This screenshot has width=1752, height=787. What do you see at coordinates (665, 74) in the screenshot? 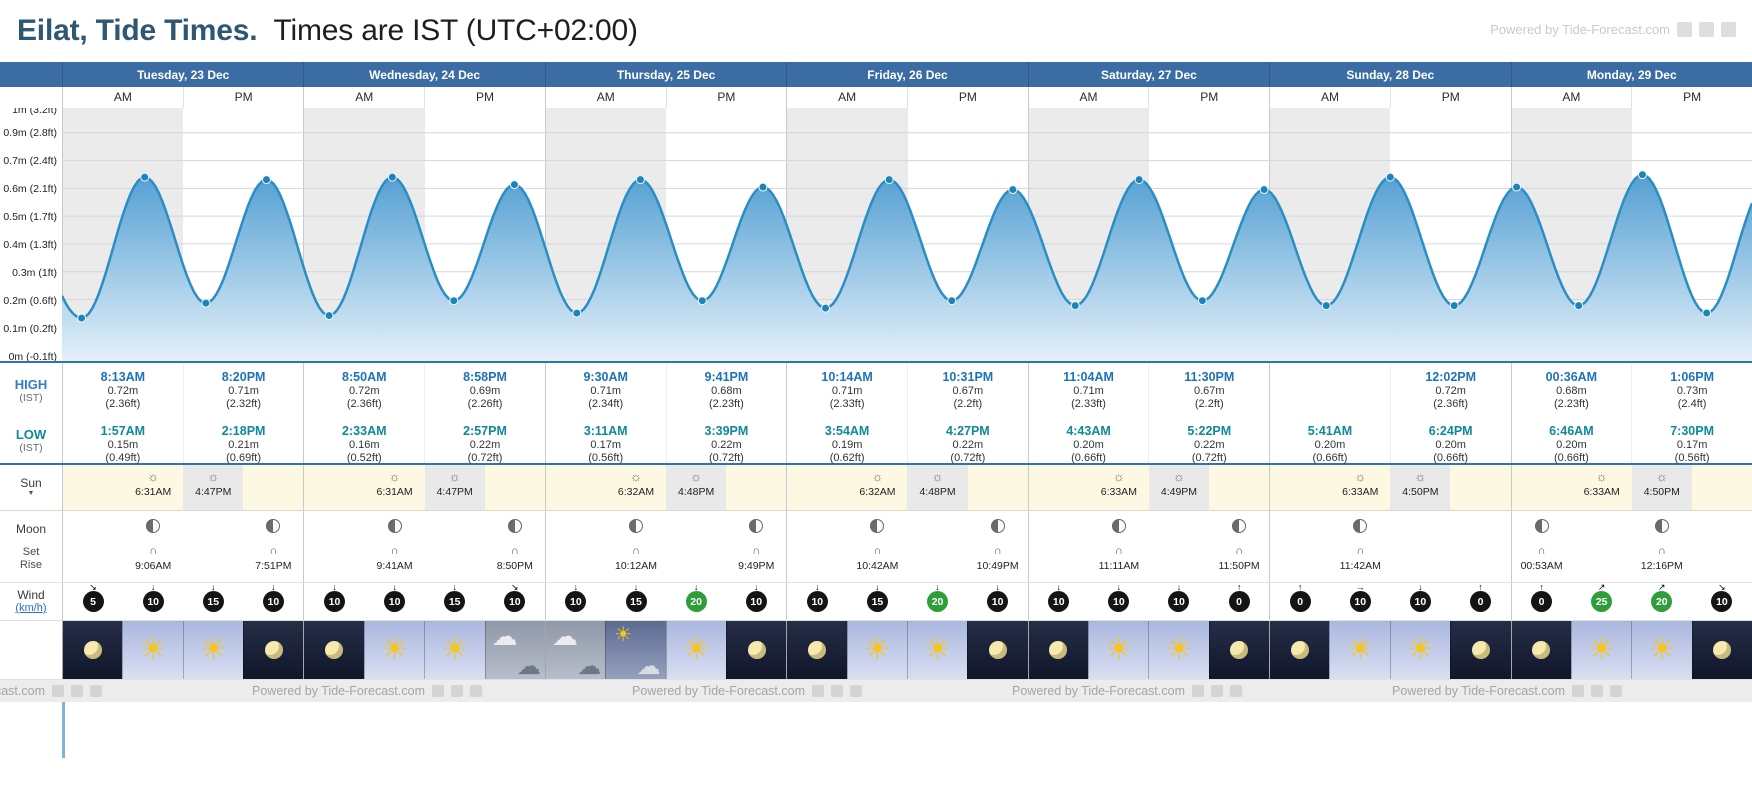
I see `day-header: Thursday, 25 Dec` at bounding box center [665, 74].